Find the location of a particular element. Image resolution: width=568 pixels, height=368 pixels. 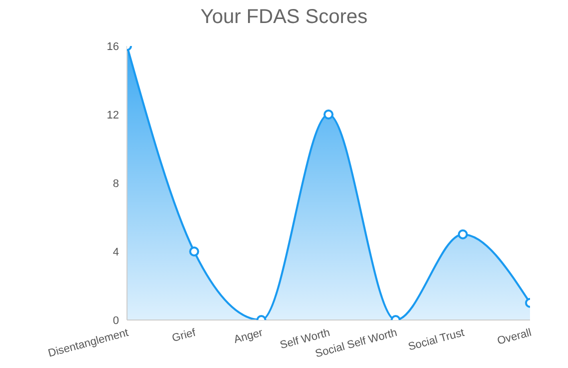

y-tick-label: 4 is located at coordinates (115, 252).